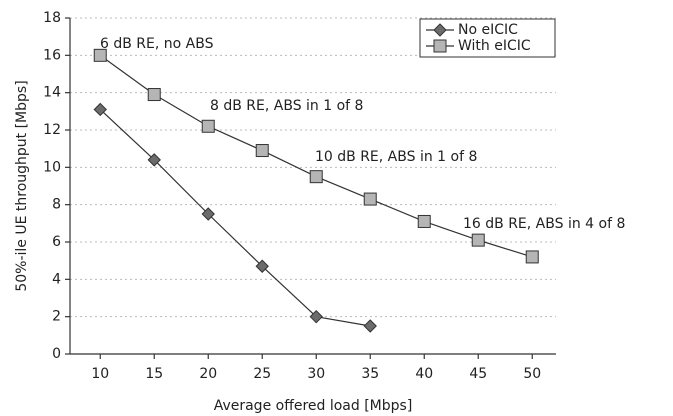 The image size is (673, 416). I want to click on x-tick-label: 45, so click(478, 374).